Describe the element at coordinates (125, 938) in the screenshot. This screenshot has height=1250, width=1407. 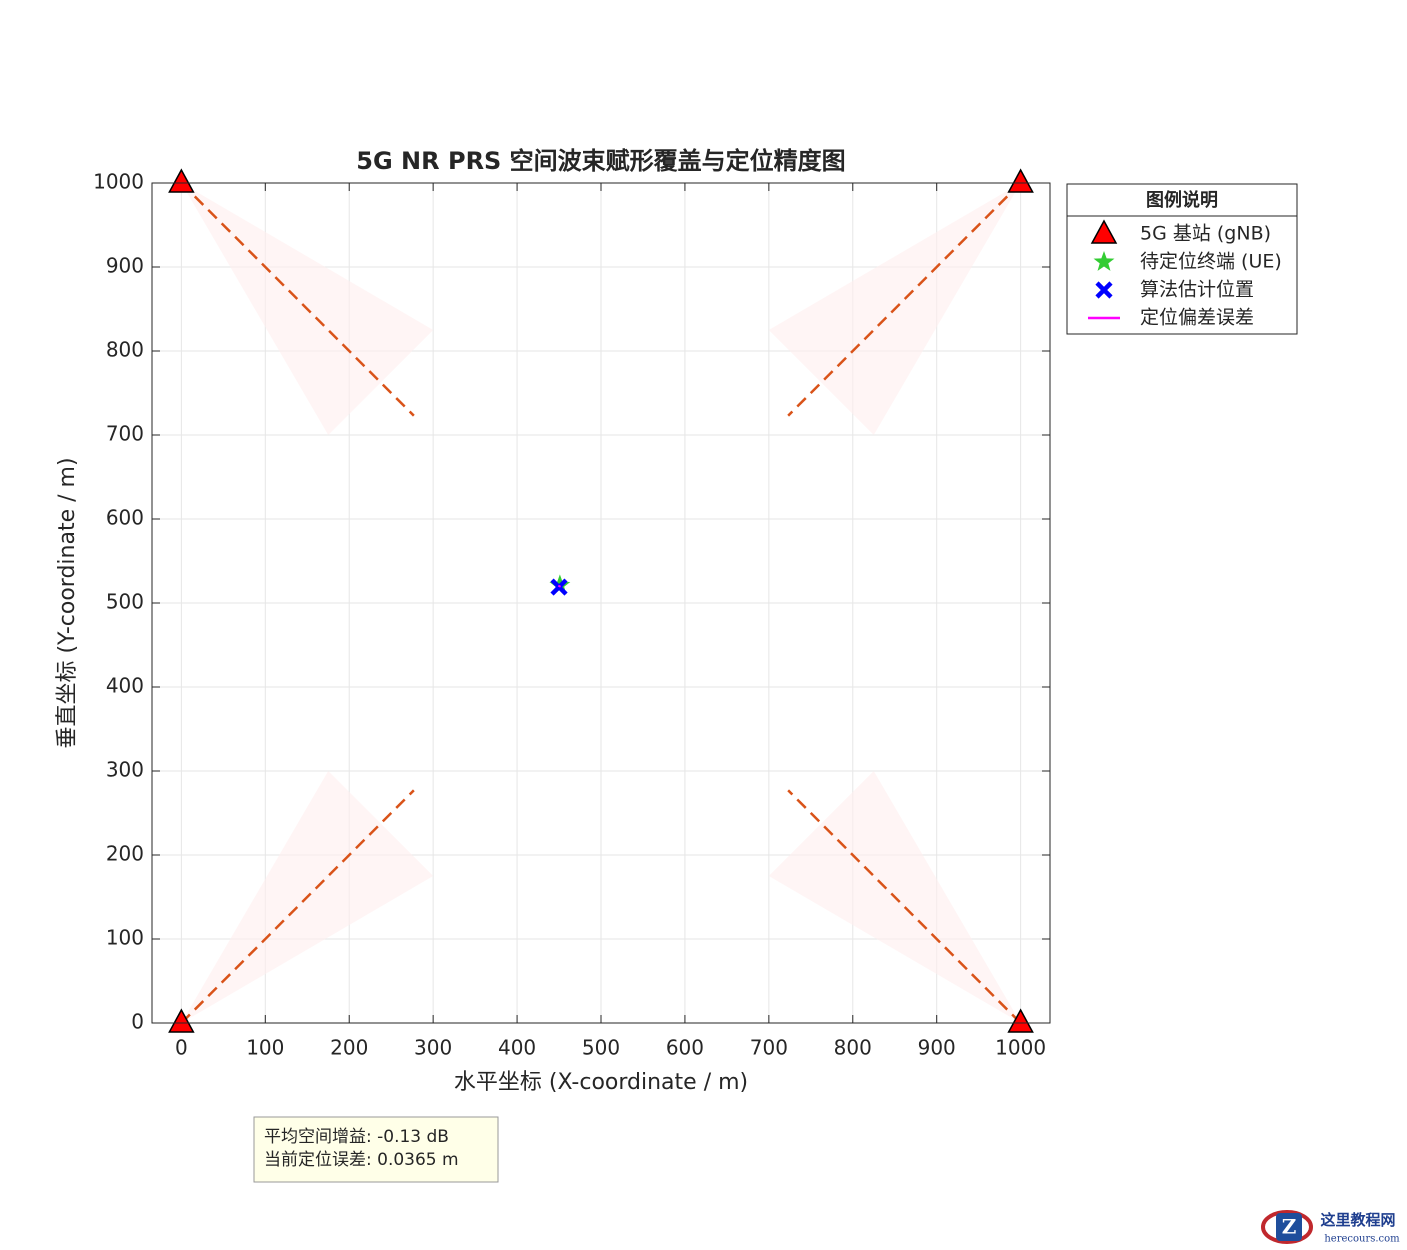
I see `y-tick-label: 100` at that location.